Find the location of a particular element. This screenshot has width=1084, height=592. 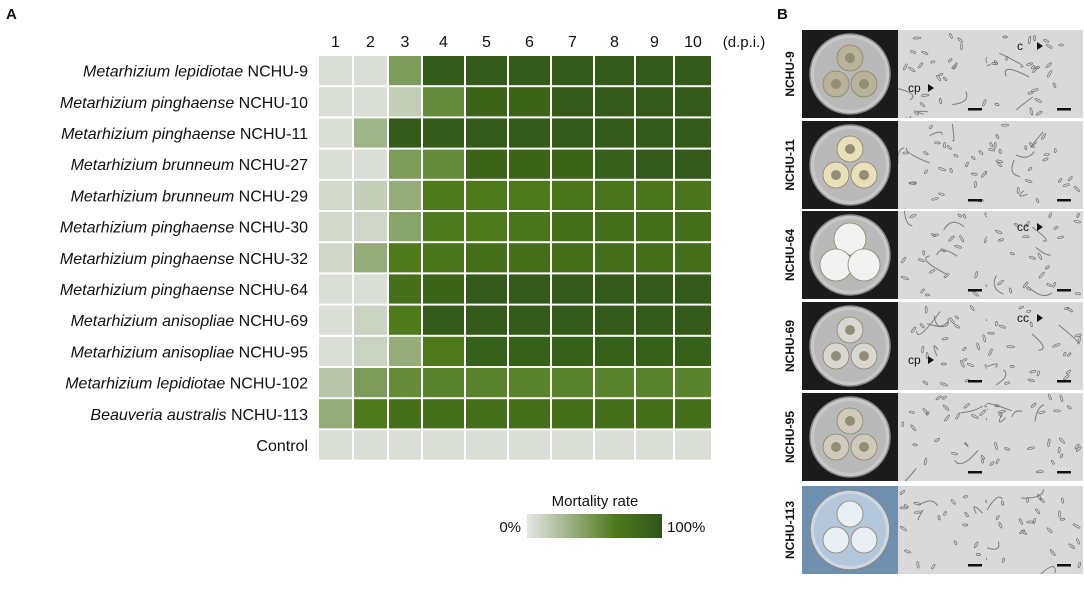

cell-NCHU-30-day5 is located at coordinates (486, 227).